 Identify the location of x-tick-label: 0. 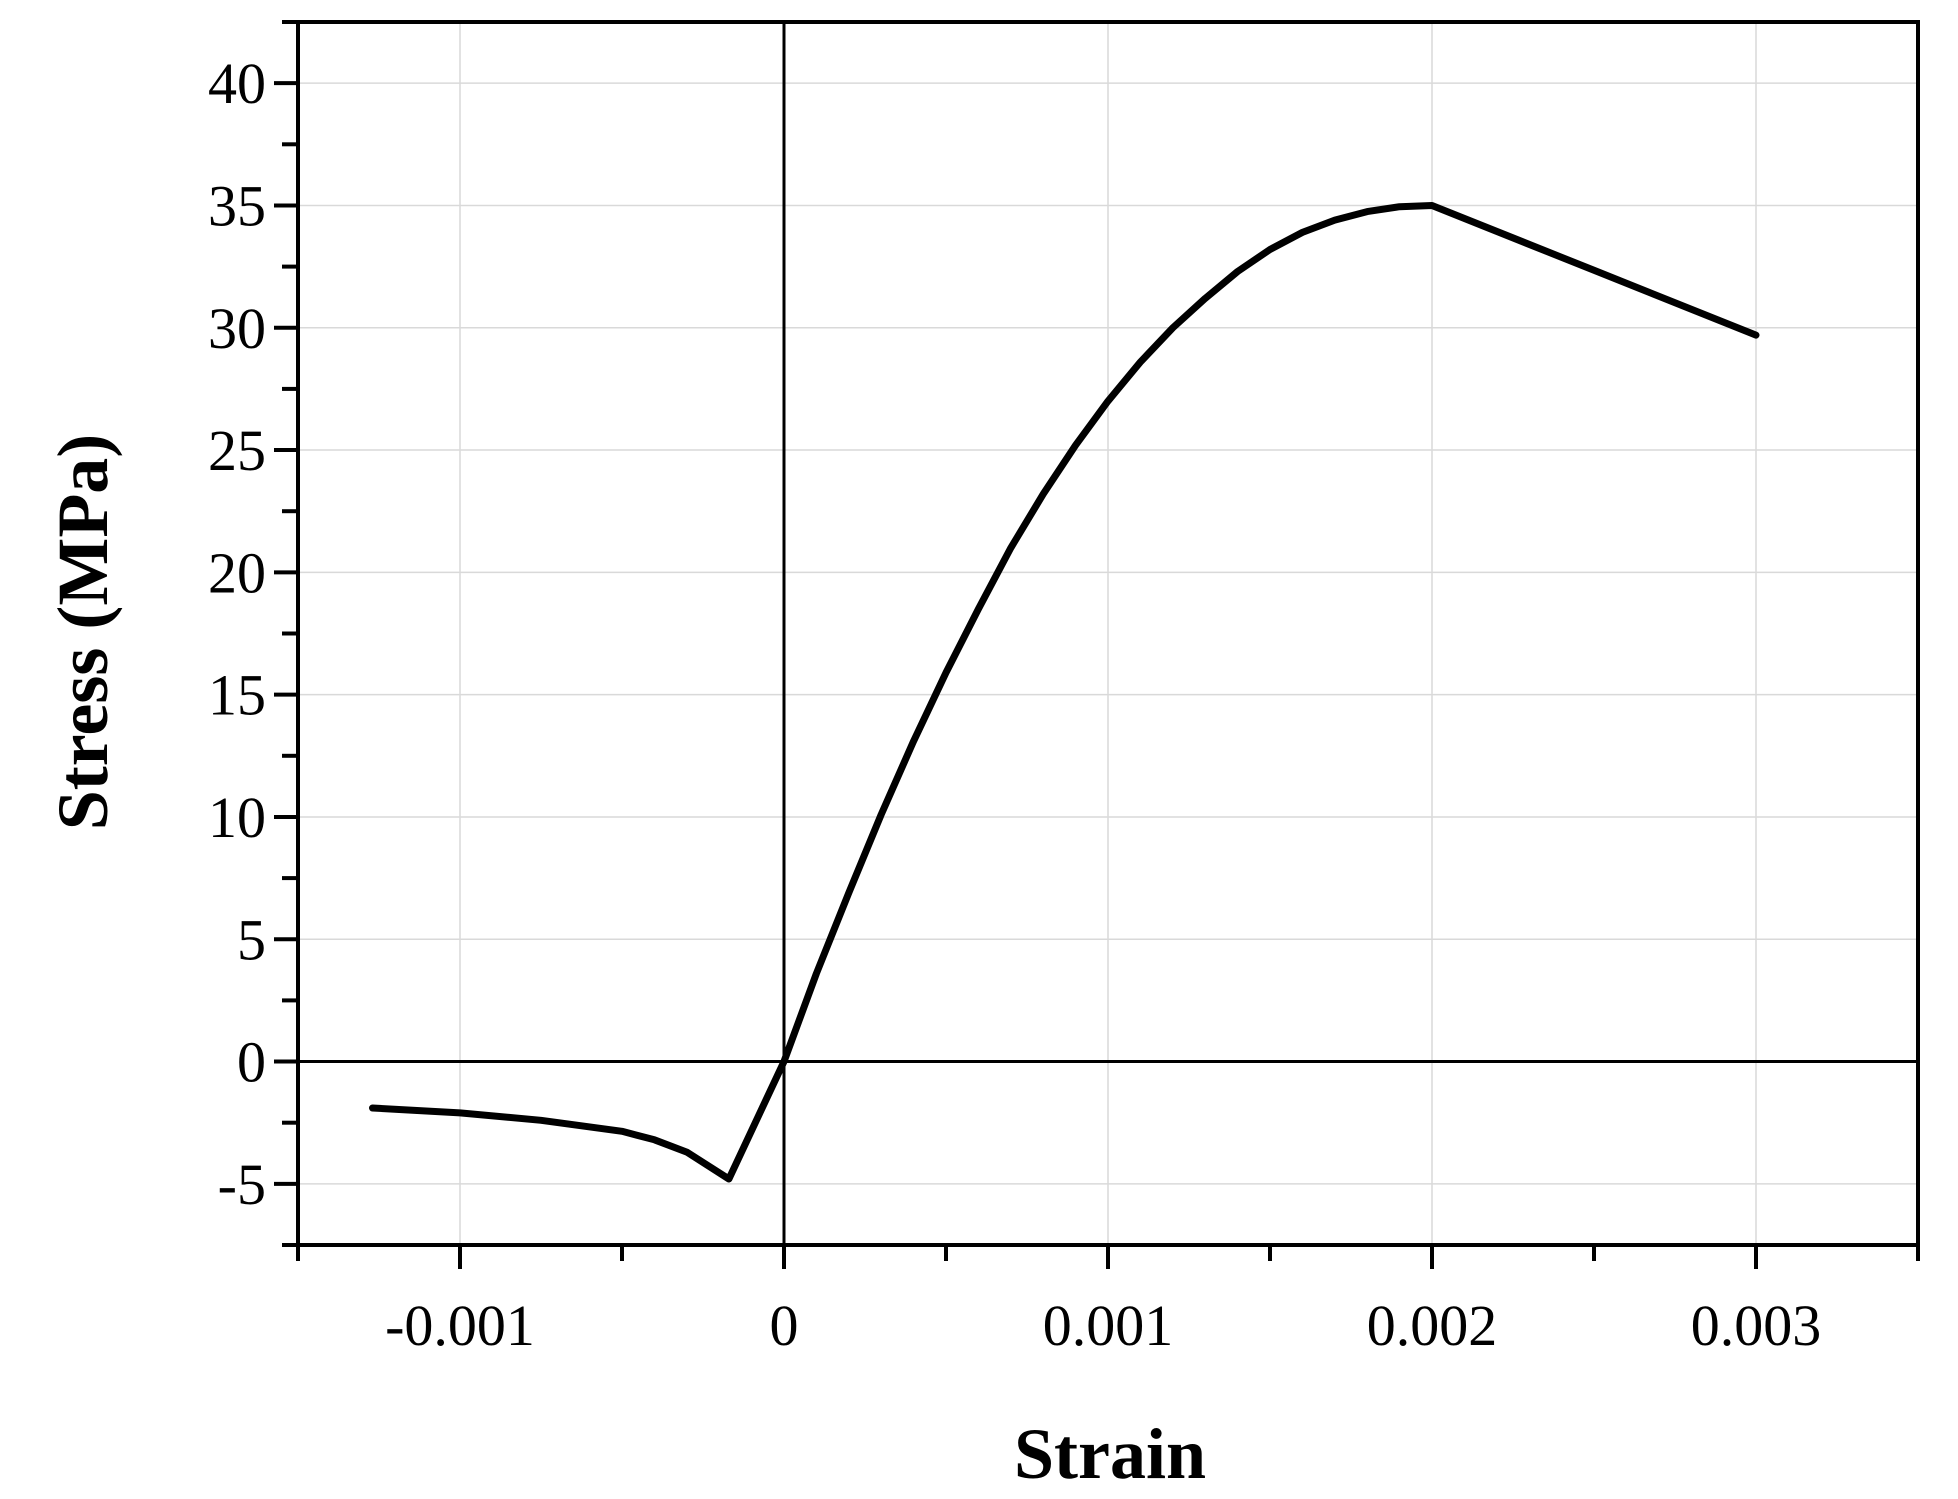
(784, 1325).